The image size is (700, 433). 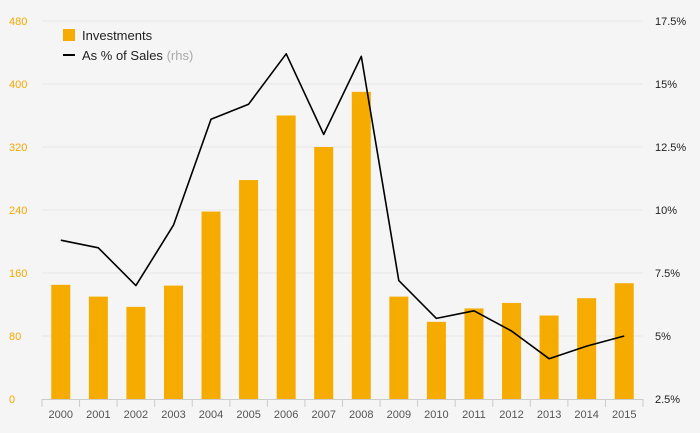 I want to click on y-right-tick-label: 10%, so click(x=666, y=211).